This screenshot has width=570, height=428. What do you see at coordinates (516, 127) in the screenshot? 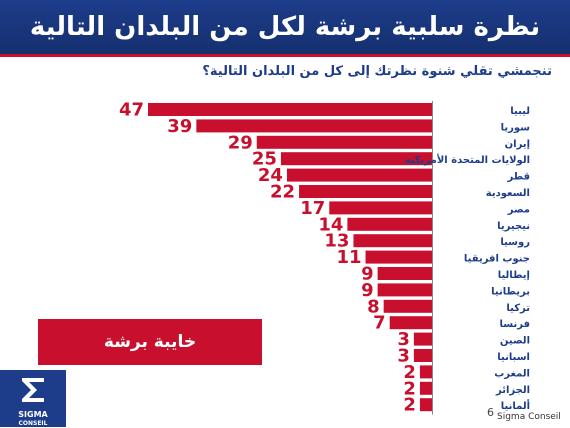
I see `category-label: سوريا` at bounding box center [516, 127].